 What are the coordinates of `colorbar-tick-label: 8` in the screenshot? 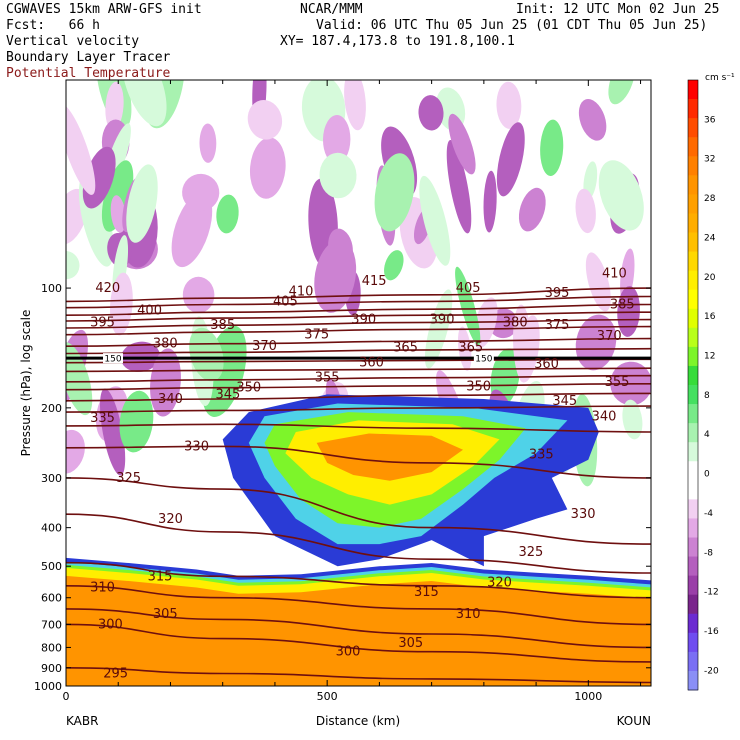 It's located at (707, 396).